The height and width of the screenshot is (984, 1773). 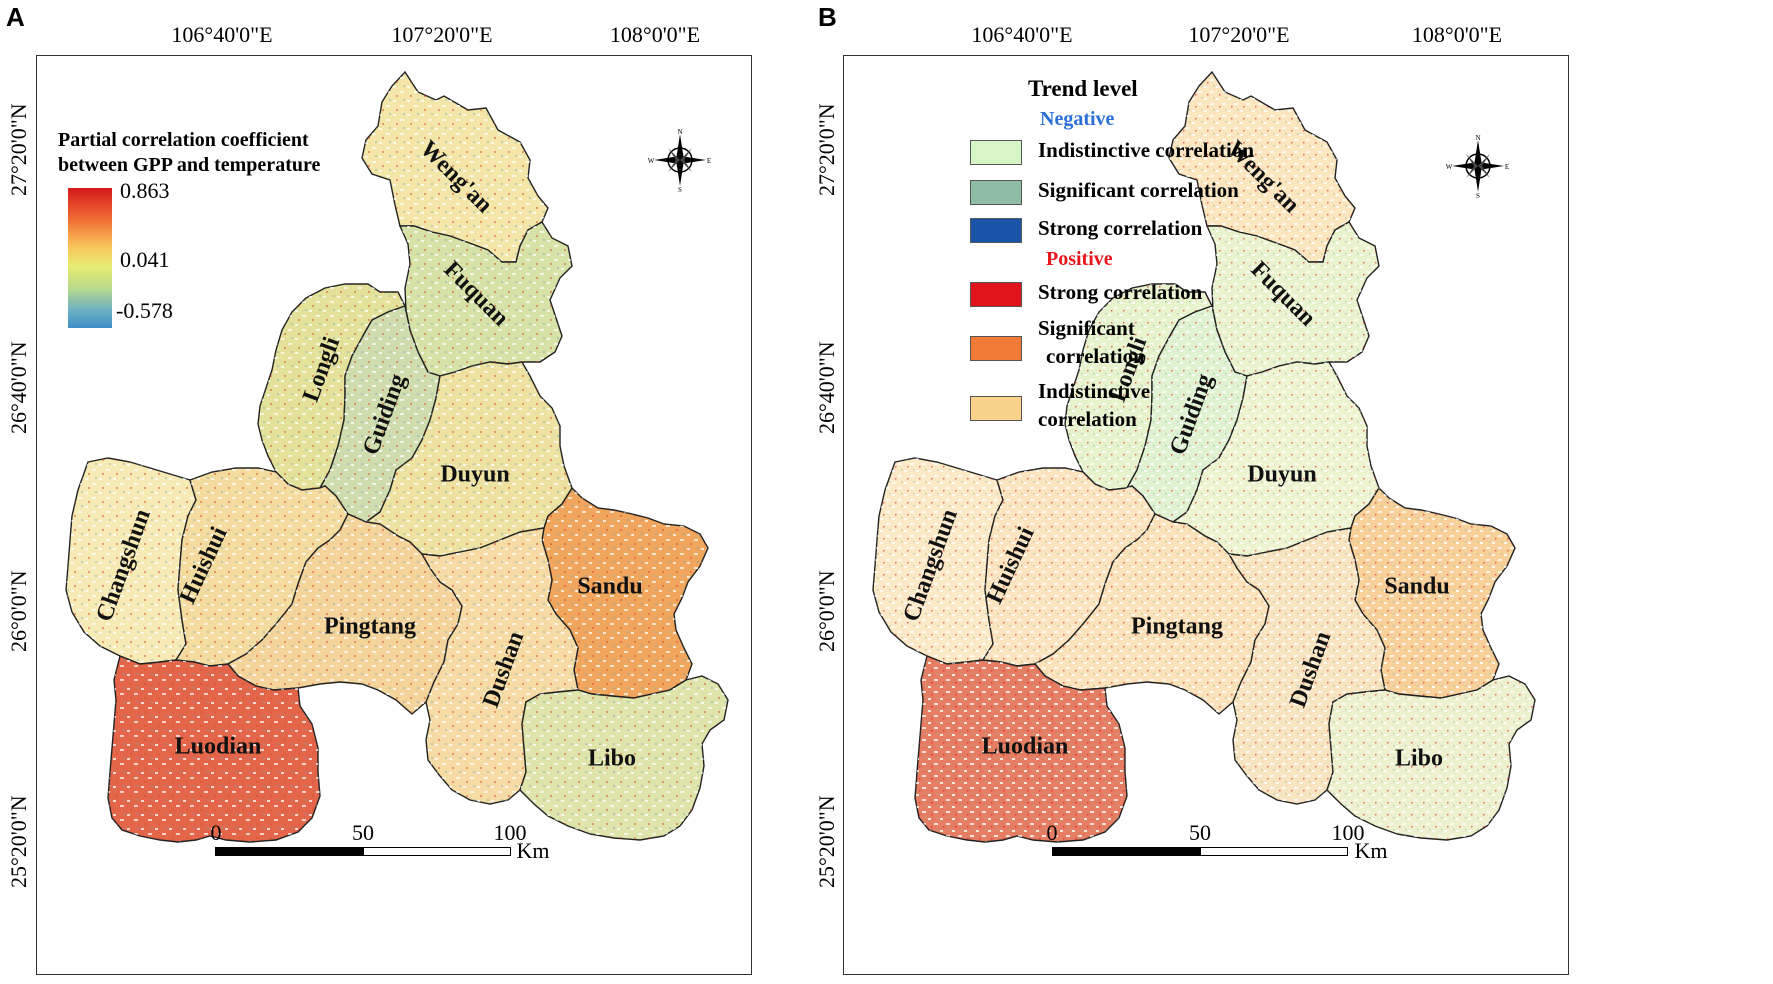 What do you see at coordinates (1477, 166) in the screenshot?
I see `panel-b-compass-icon: N E S W` at bounding box center [1477, 166].